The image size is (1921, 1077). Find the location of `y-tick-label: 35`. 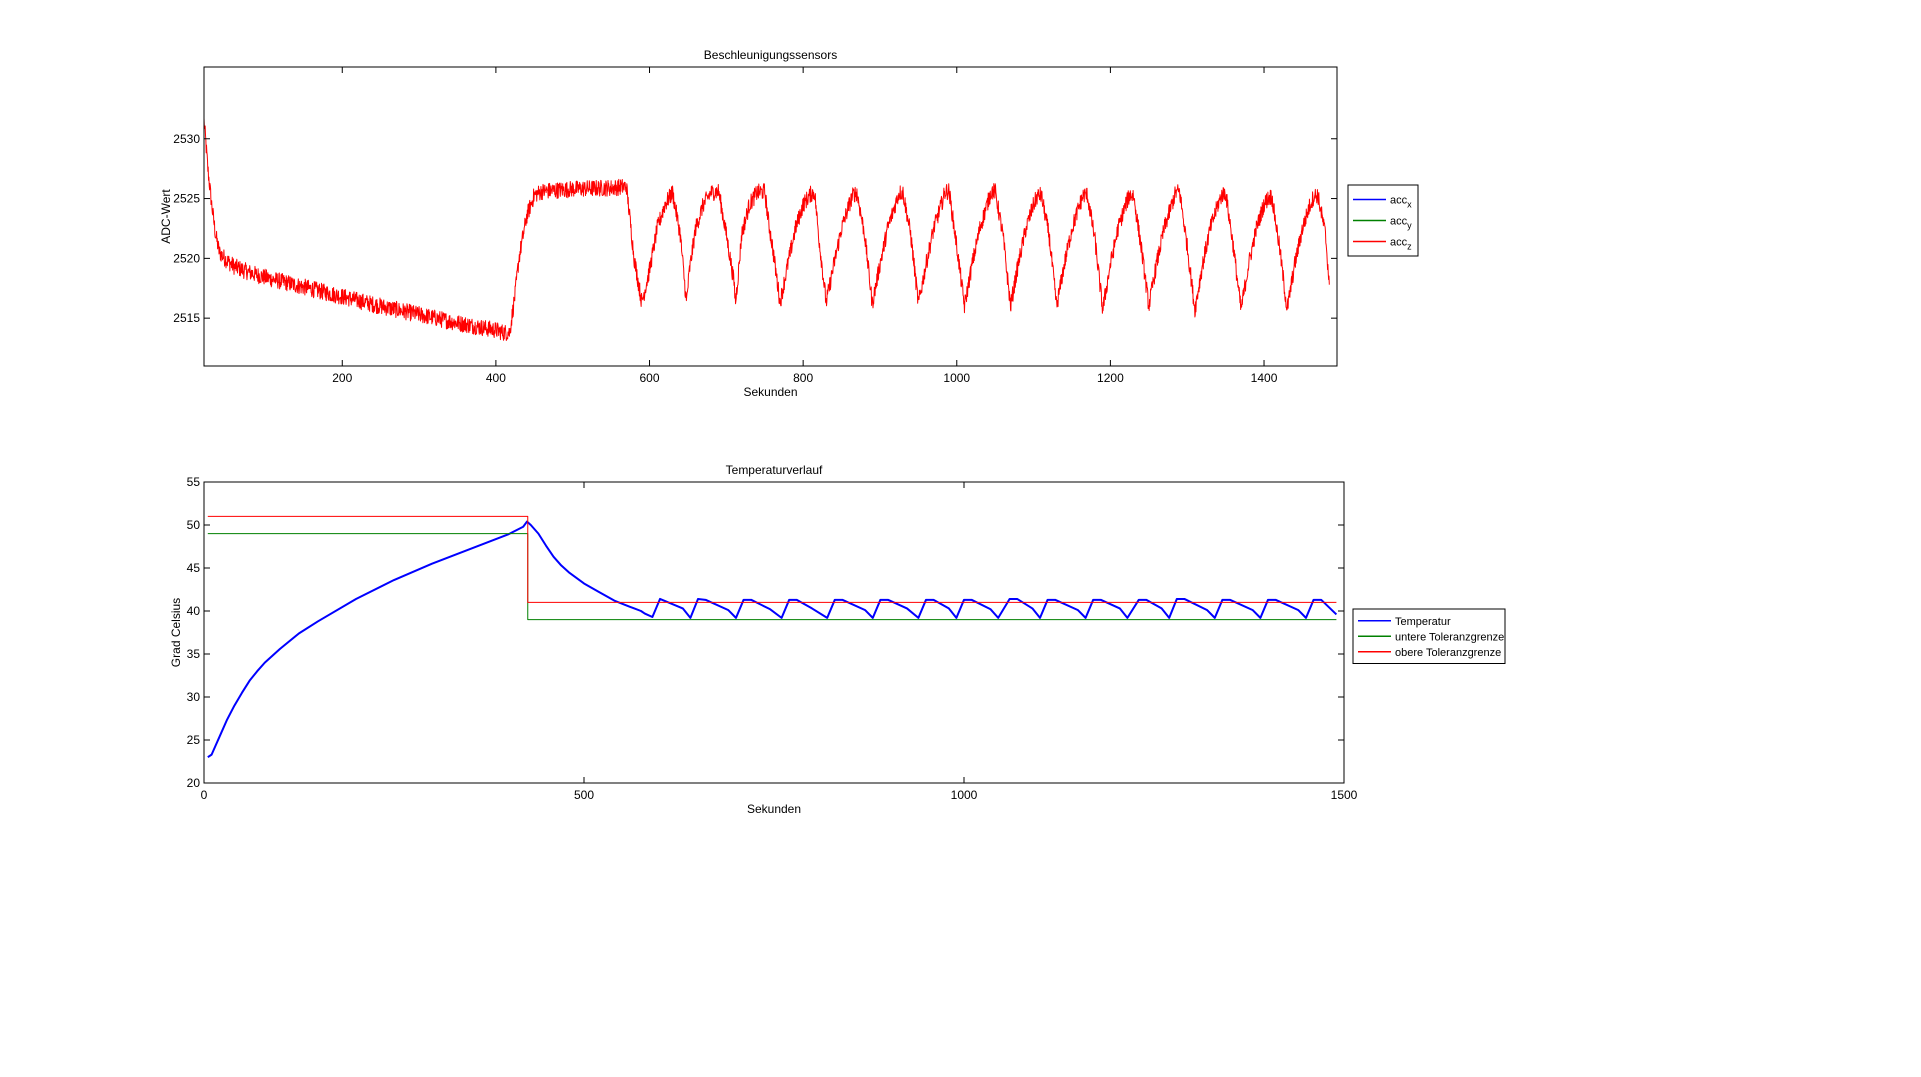

y-tick-label: 35 is located at coordinates (194, 654).